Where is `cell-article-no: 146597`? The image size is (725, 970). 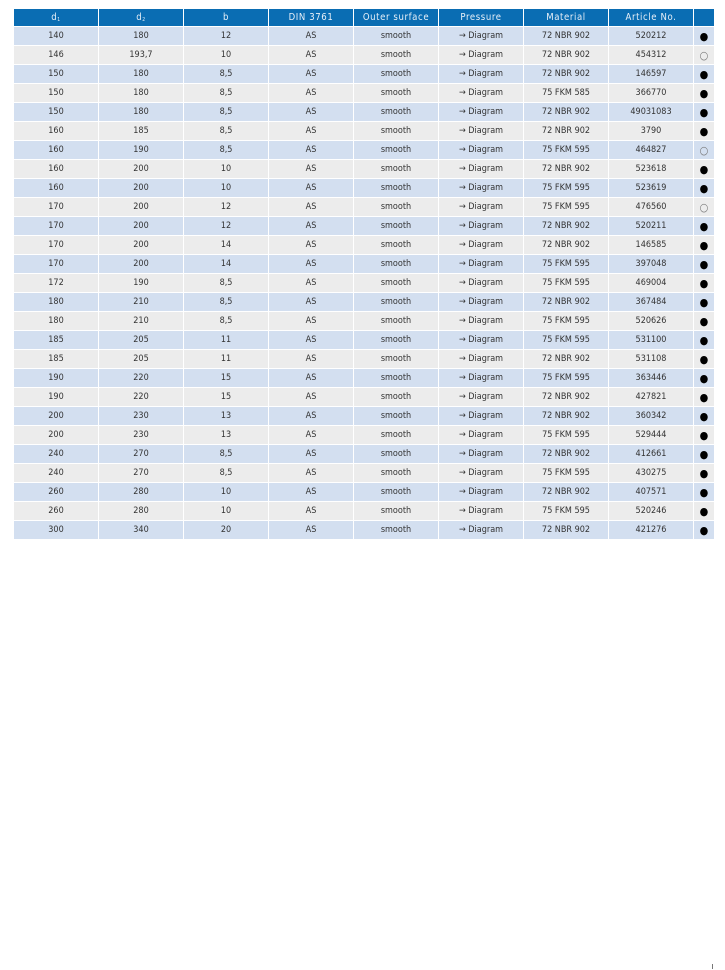 cell-article-no: 146597 is located at coordinates (651, 74).